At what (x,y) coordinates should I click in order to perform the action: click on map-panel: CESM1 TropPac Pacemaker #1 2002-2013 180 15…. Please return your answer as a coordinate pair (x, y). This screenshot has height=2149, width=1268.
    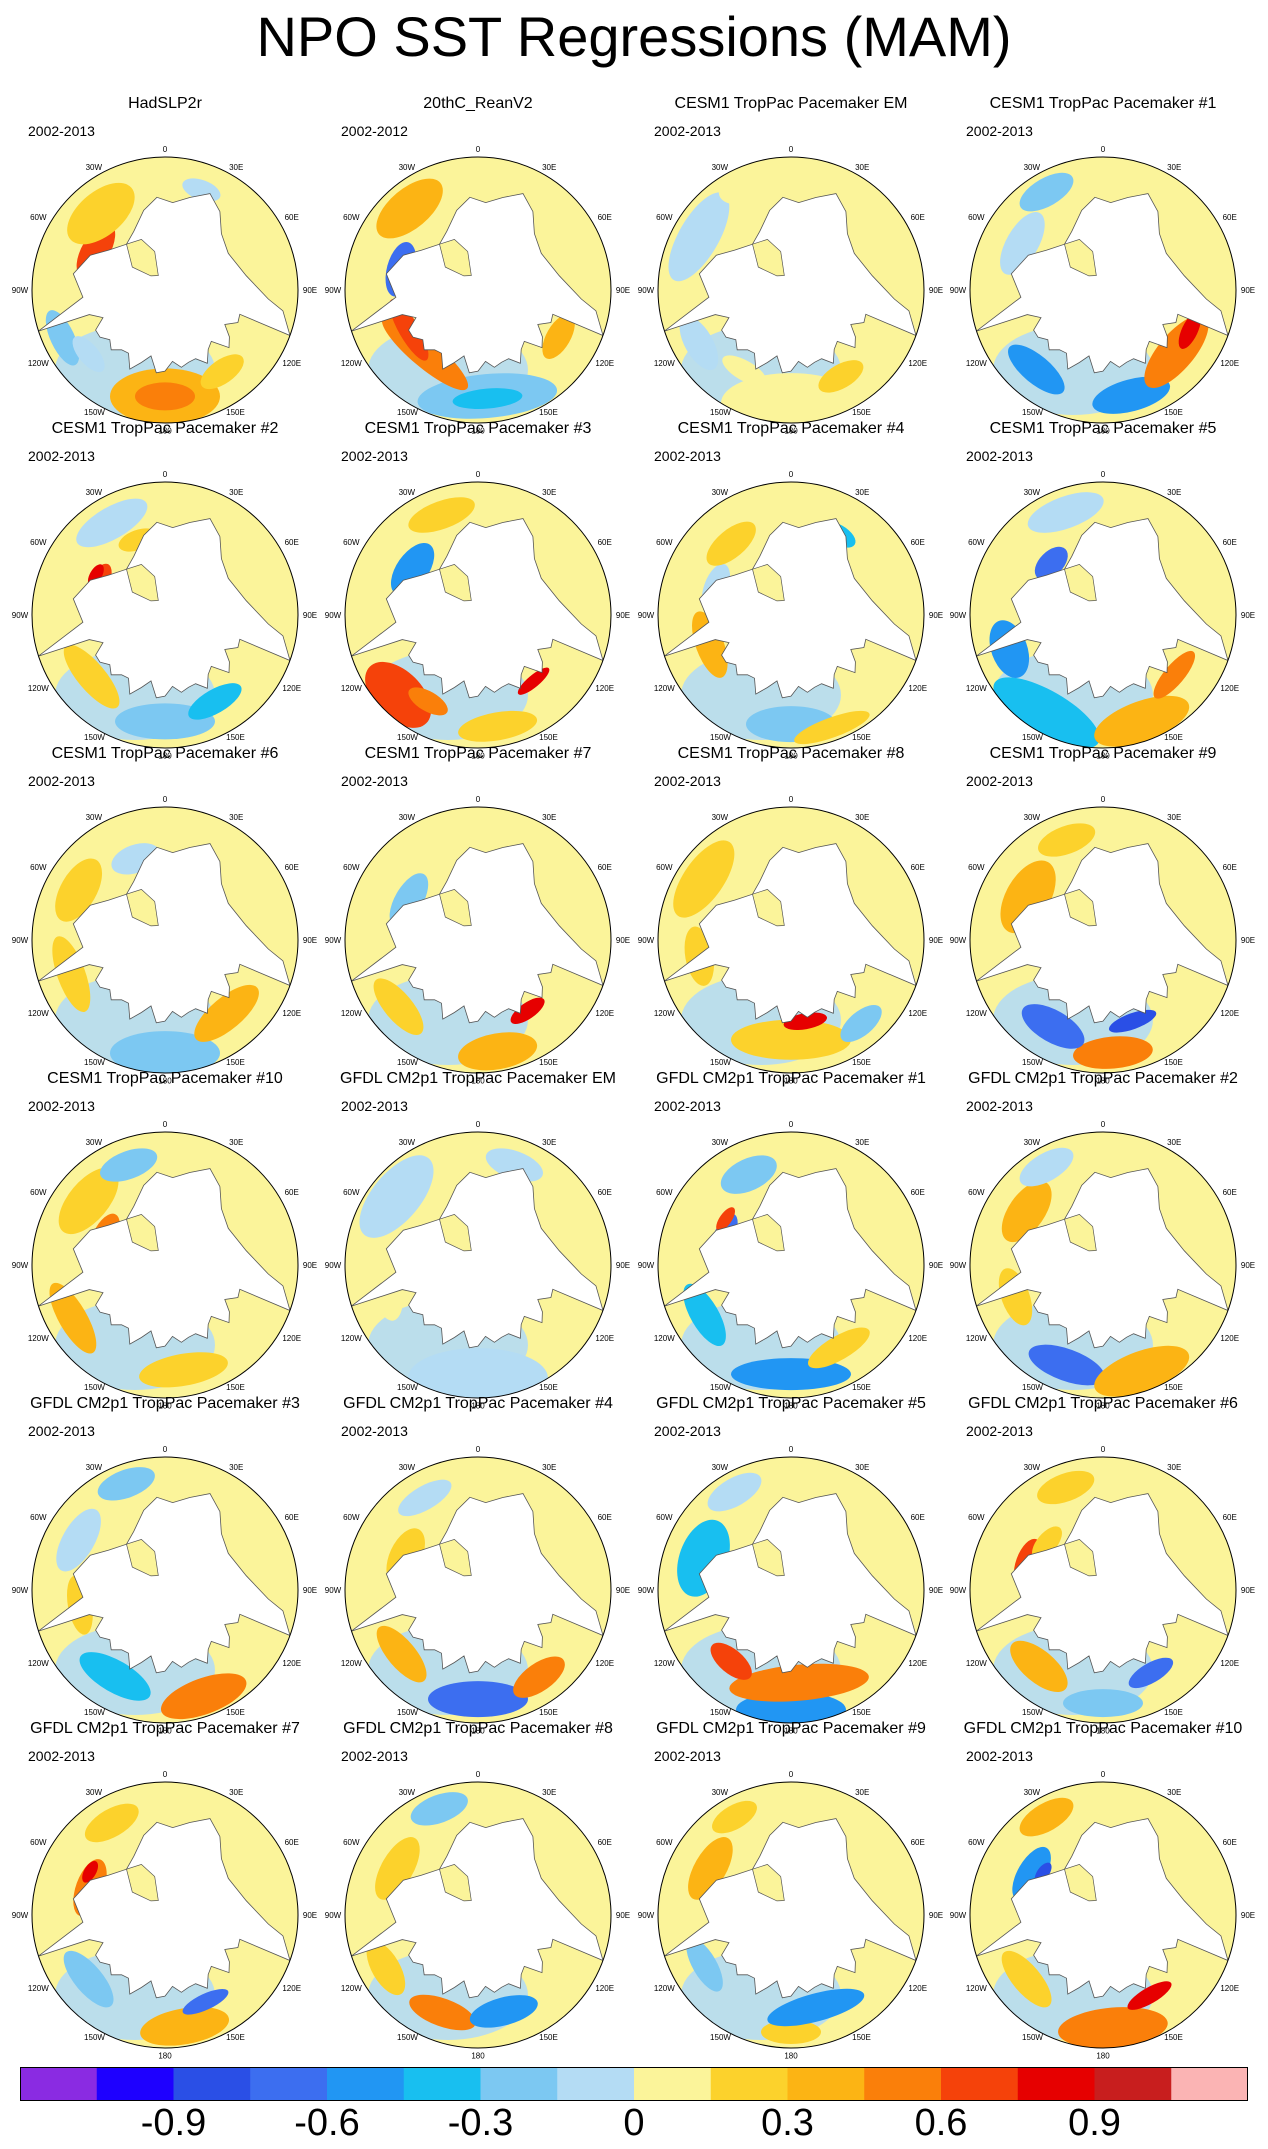
    Looking at the image, I should click on (1103, 265).